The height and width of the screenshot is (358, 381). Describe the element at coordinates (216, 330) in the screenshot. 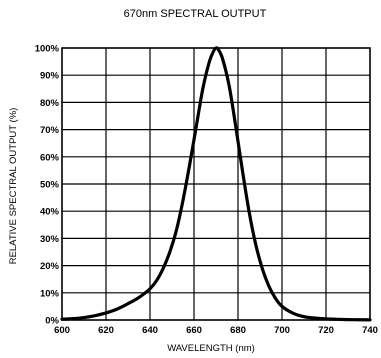

I see `x-tick-labels: 600 620 640 660 680 700 720 740` at that location.